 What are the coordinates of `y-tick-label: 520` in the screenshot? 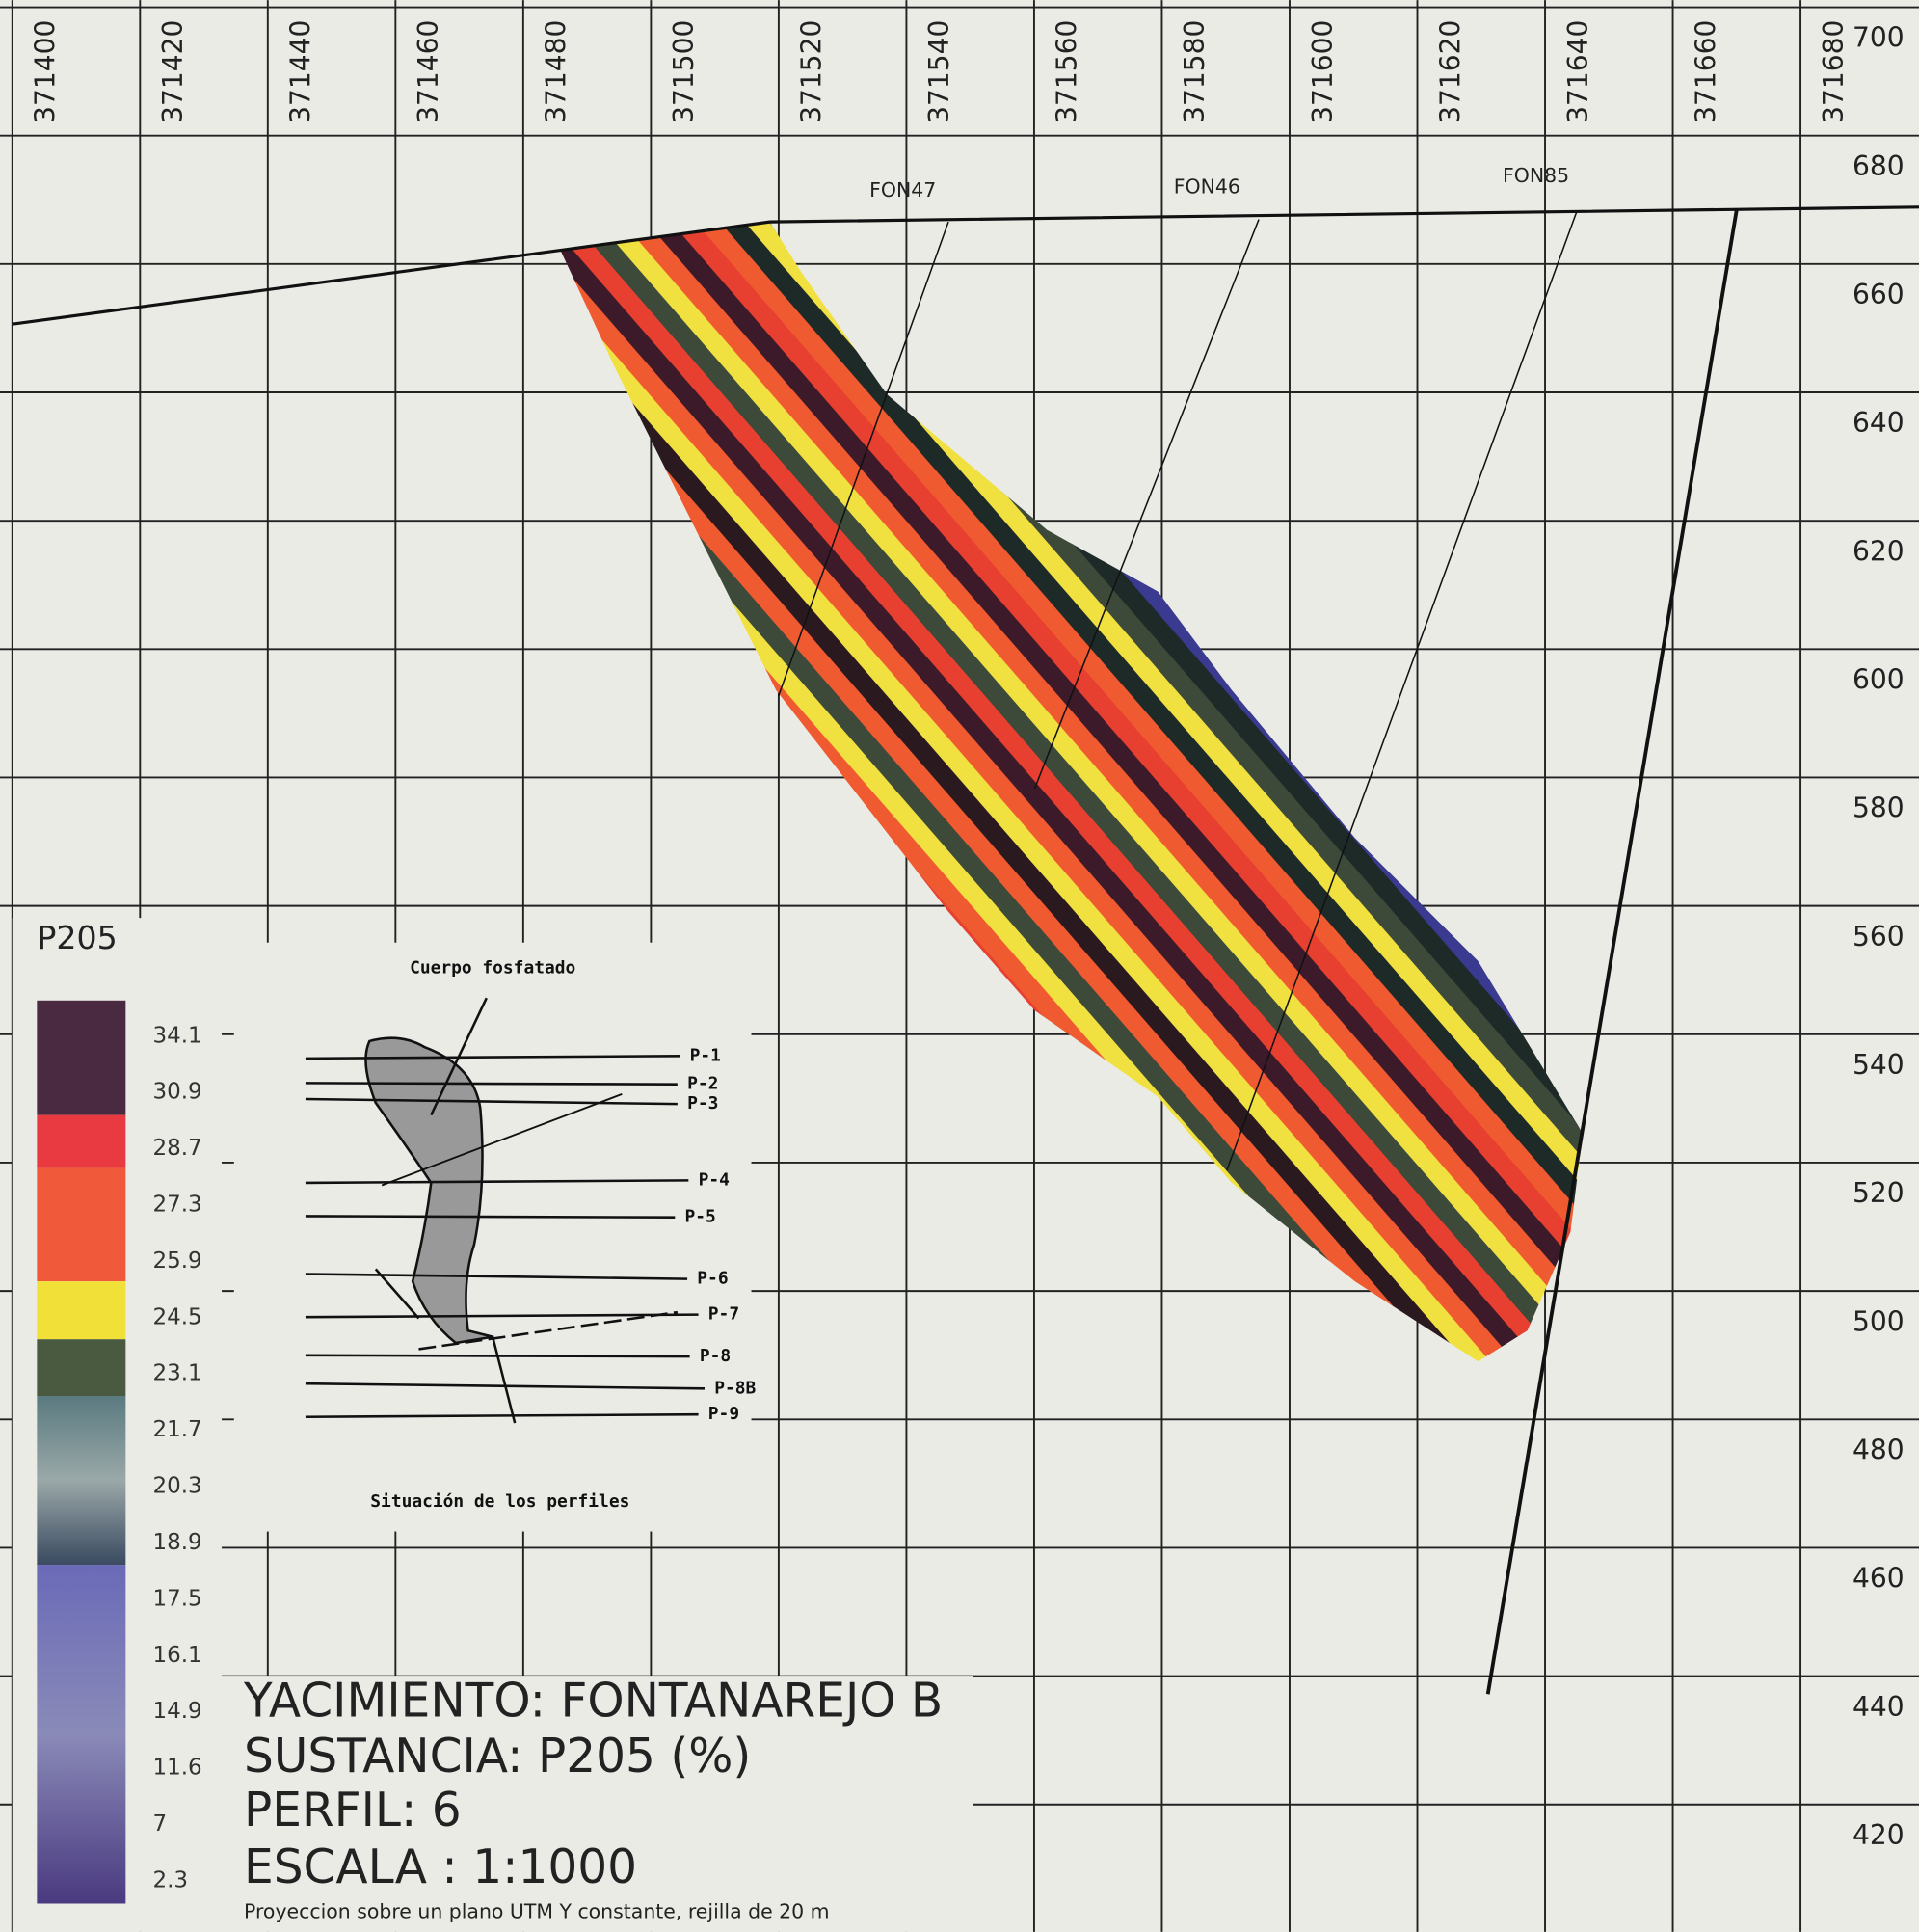 It's located at (1879, 1193).